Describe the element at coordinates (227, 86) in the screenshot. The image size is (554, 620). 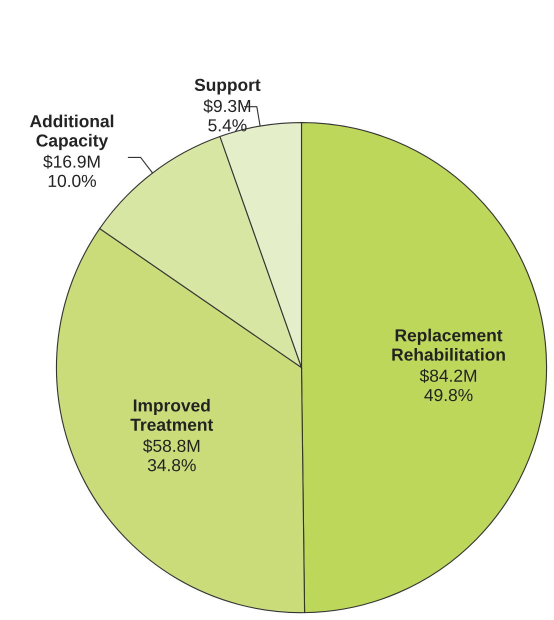
I see `slice-label: Support` at that location.